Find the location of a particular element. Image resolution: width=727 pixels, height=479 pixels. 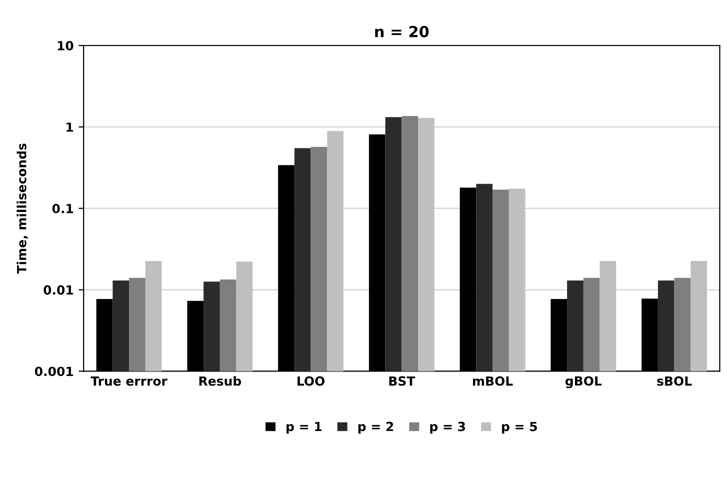

legend-label: p = 3 is located at coordinates (447, 428).